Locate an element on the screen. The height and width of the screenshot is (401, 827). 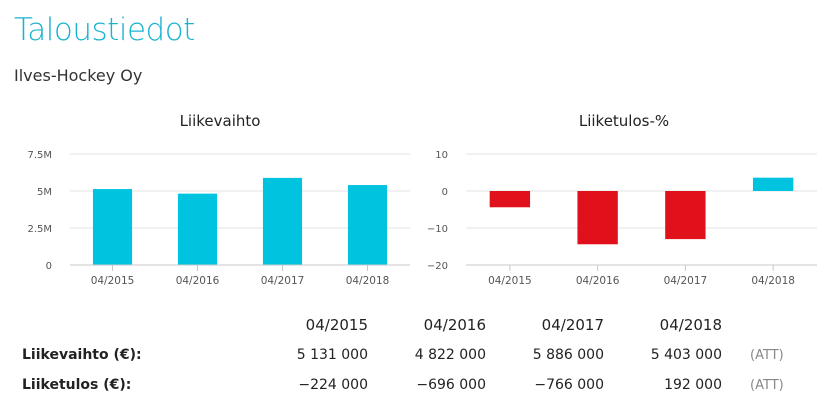
table-year: 04/2015 is located at coordinates (336, 325).